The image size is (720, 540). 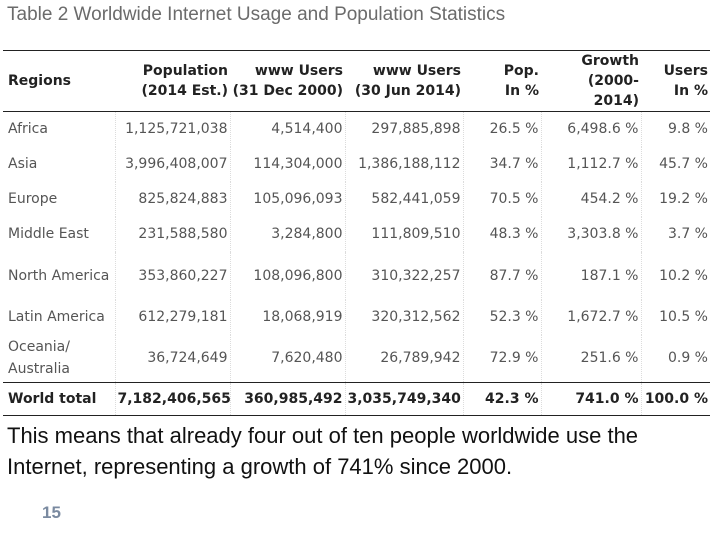 What do you see at coordinates (287, 399) in the screenshot?
I see `total-users-2000: 360,985,492` at bounding box center [287, 399].